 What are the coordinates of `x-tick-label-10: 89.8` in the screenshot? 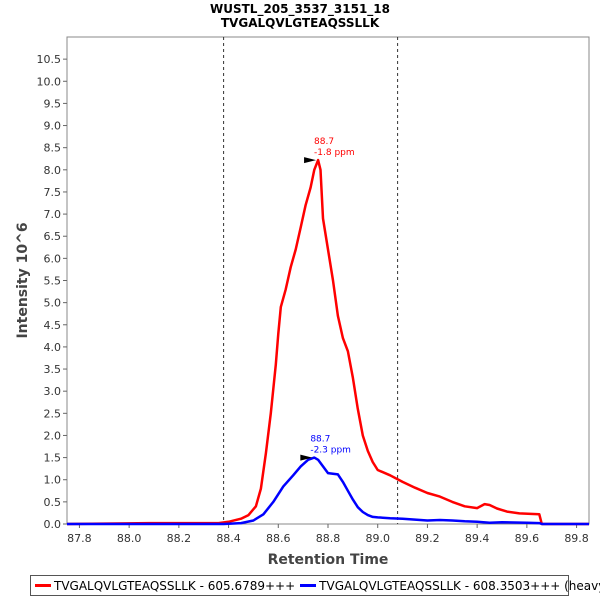 It's located at (576, 538).